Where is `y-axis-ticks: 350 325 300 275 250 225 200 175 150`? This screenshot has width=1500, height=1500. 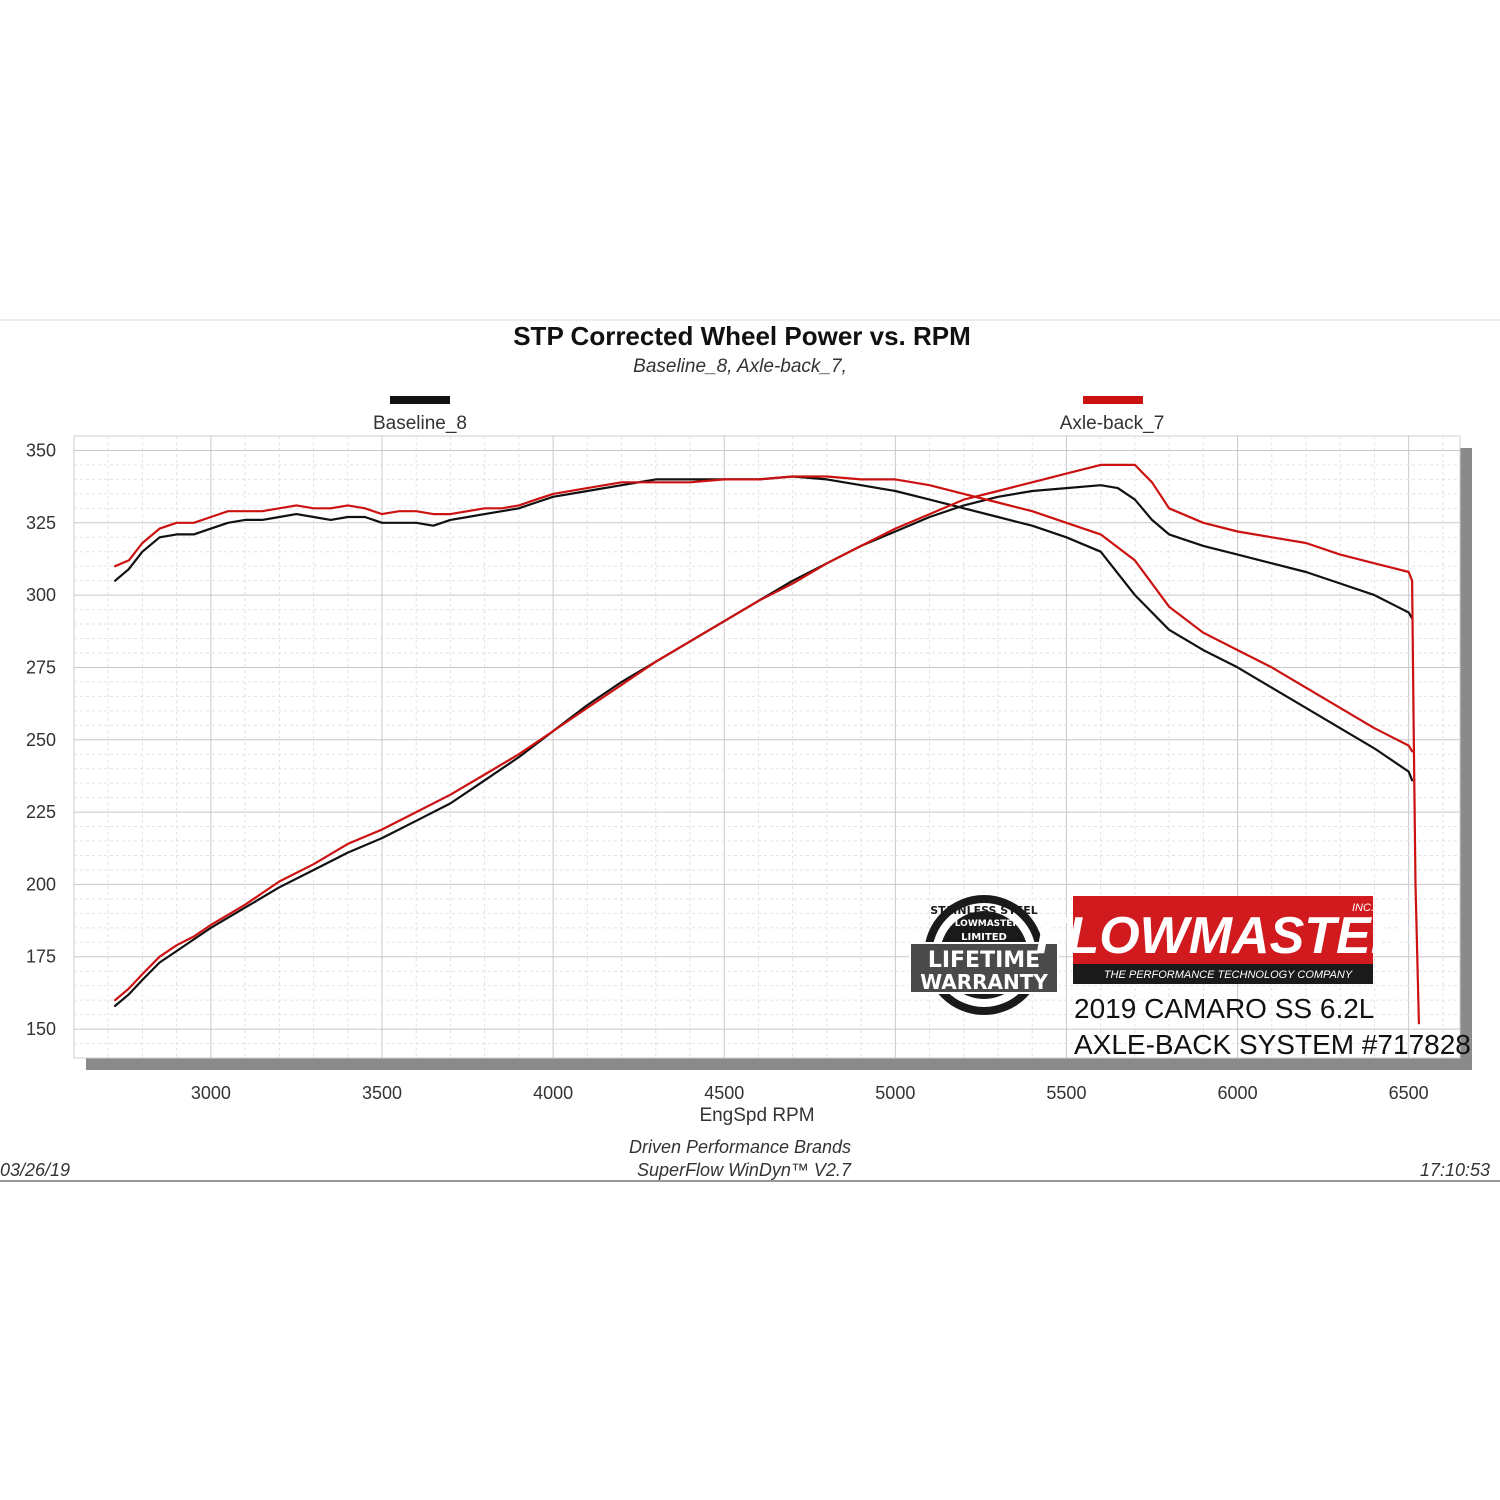
y-axis-ticks: 350 325 300 275 250 225 200 175 150 is located at coordinates (41, 739).